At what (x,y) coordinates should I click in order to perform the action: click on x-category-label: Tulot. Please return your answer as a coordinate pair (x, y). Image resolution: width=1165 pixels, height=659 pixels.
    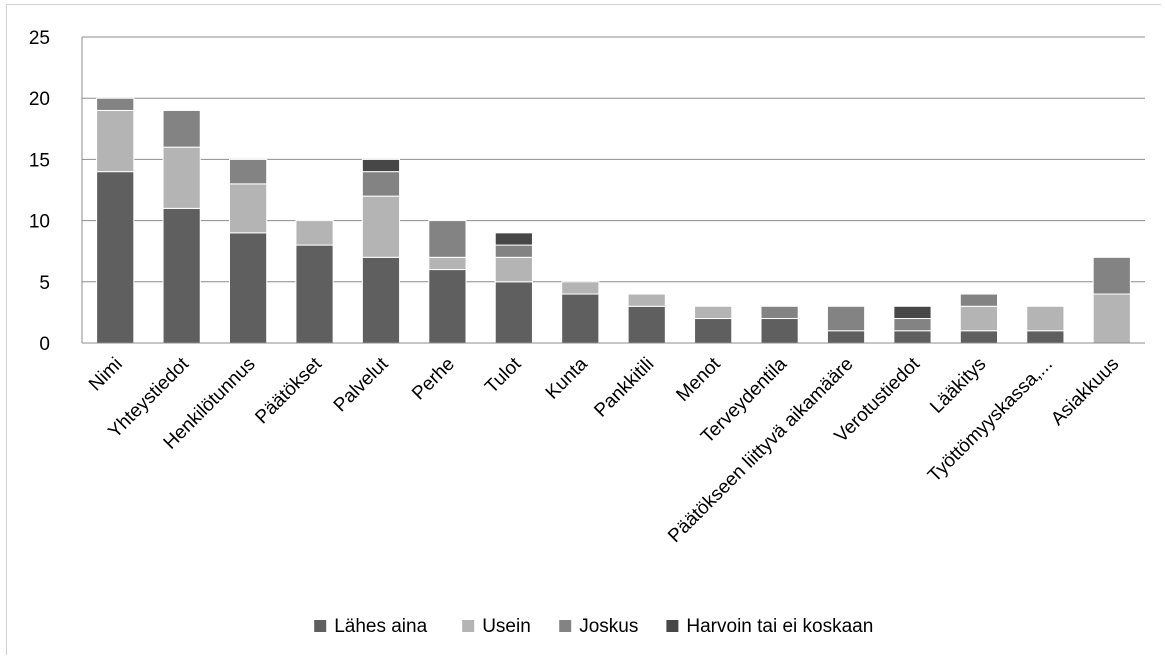
    Looking at the image, I should click on (503, 375).